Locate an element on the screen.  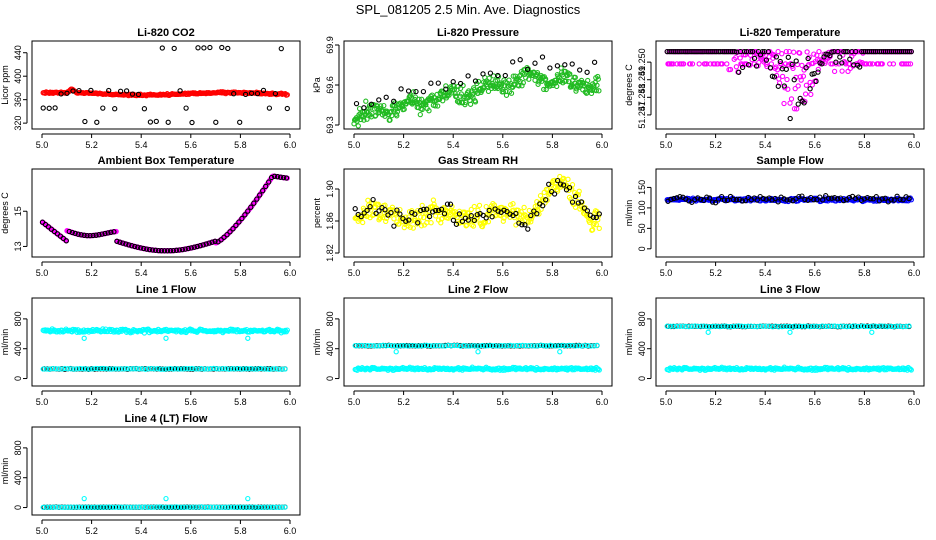
panel-1-title: Li-820 CO2 is located at coordinates (165, 33).